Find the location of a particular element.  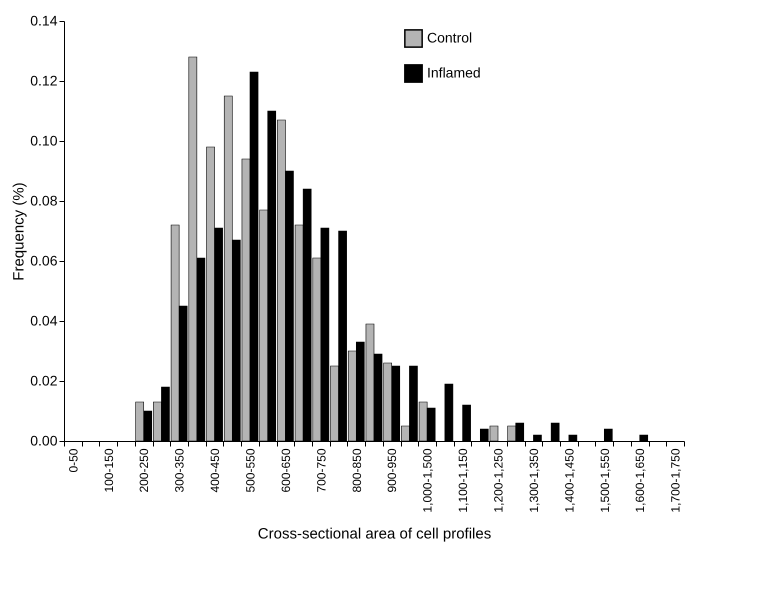

x-tick-label: 1,200-1,250 is located at coordinates (499, 480).